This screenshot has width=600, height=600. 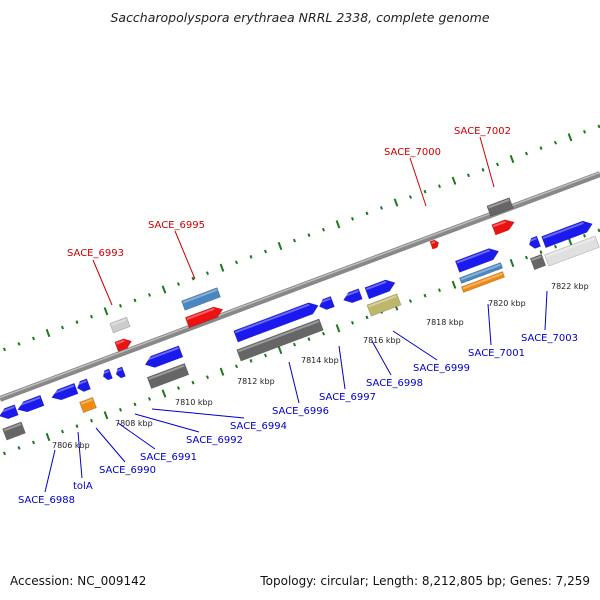 What do you see at coordinates (394, 383) in the screenshot?
I see `label-SACE_6998: SACE_6998` at bounding box center [394, 383].